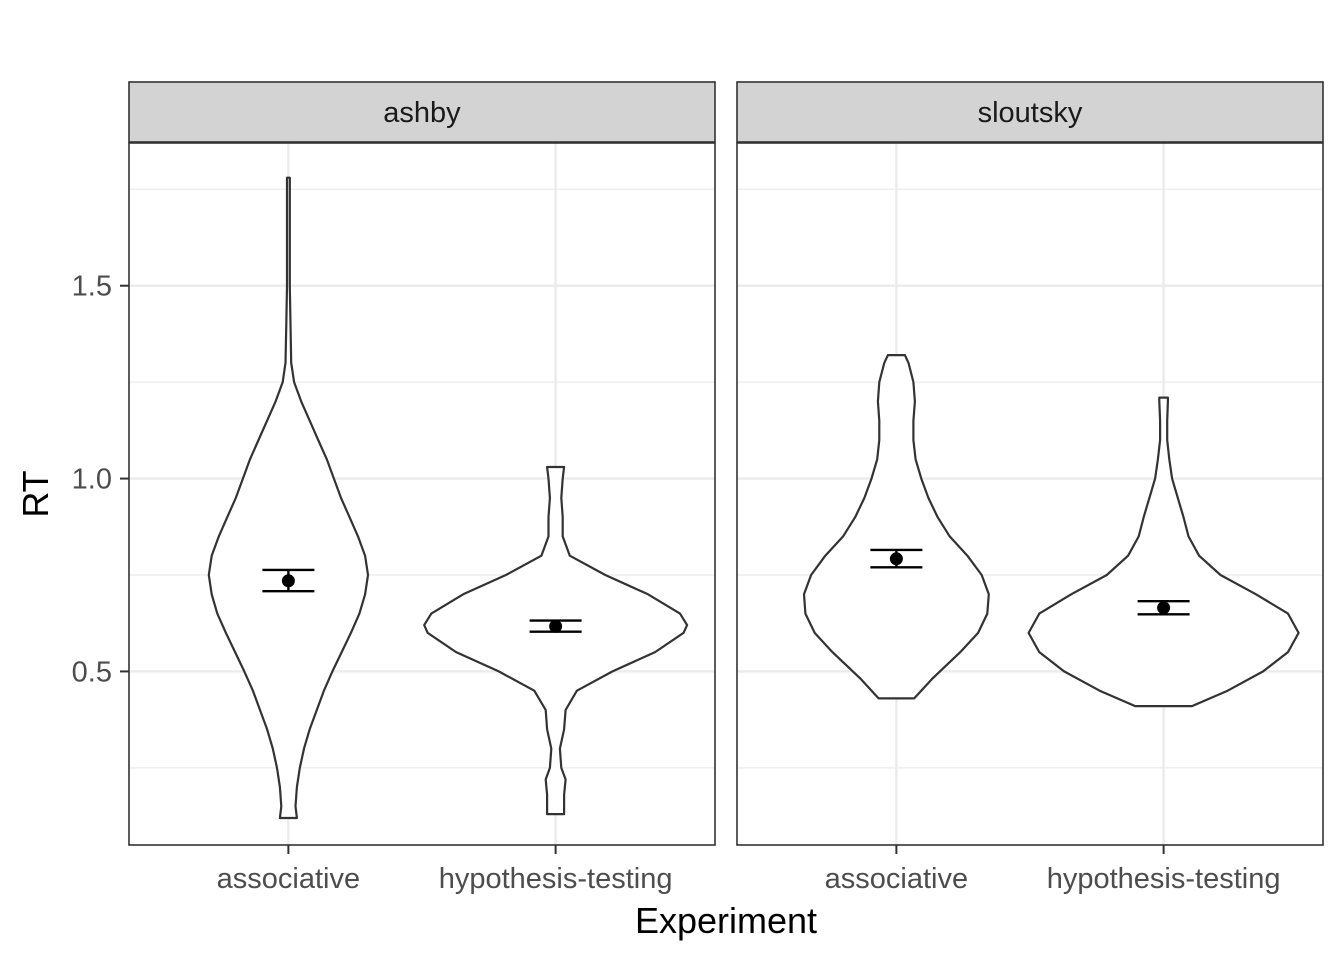 The height and width of the screenshot is (960, 1344). Describe the element at coordinates (92, 287) in the screenshot. I see `y-tick-label: 1.5` at that location.